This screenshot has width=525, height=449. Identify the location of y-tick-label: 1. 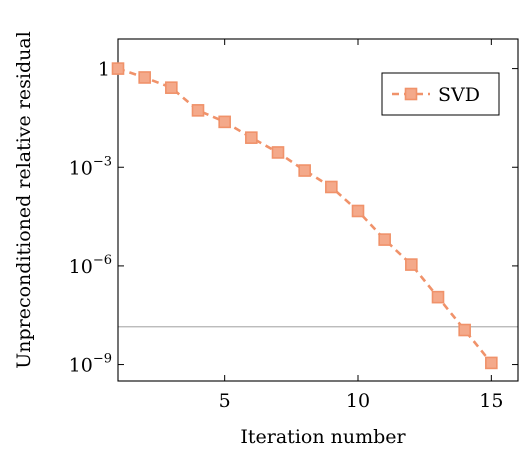
(104, 70).